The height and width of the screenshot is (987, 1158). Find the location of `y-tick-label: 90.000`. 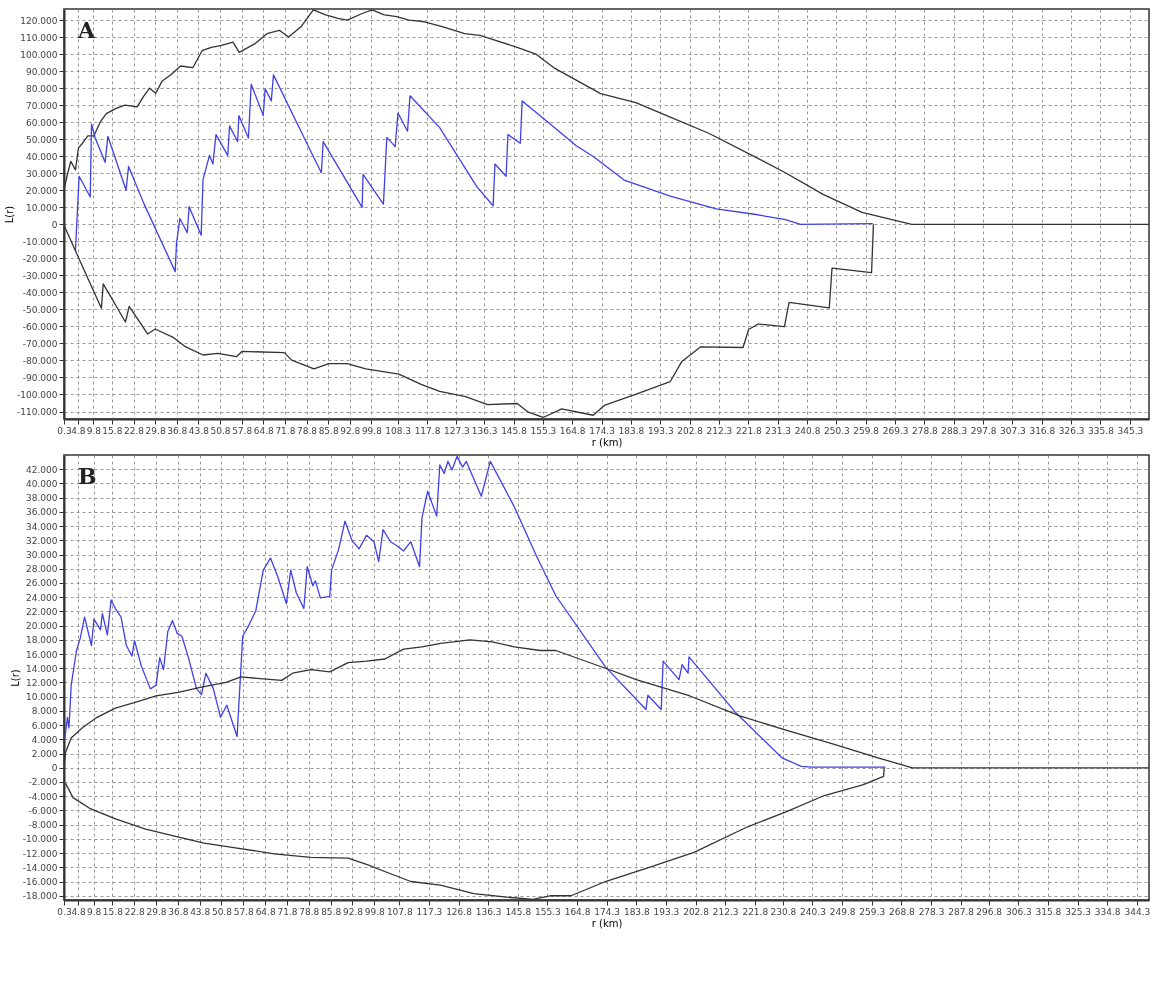

y-tick-label: 90.000 is located at coordinates (42, 71).